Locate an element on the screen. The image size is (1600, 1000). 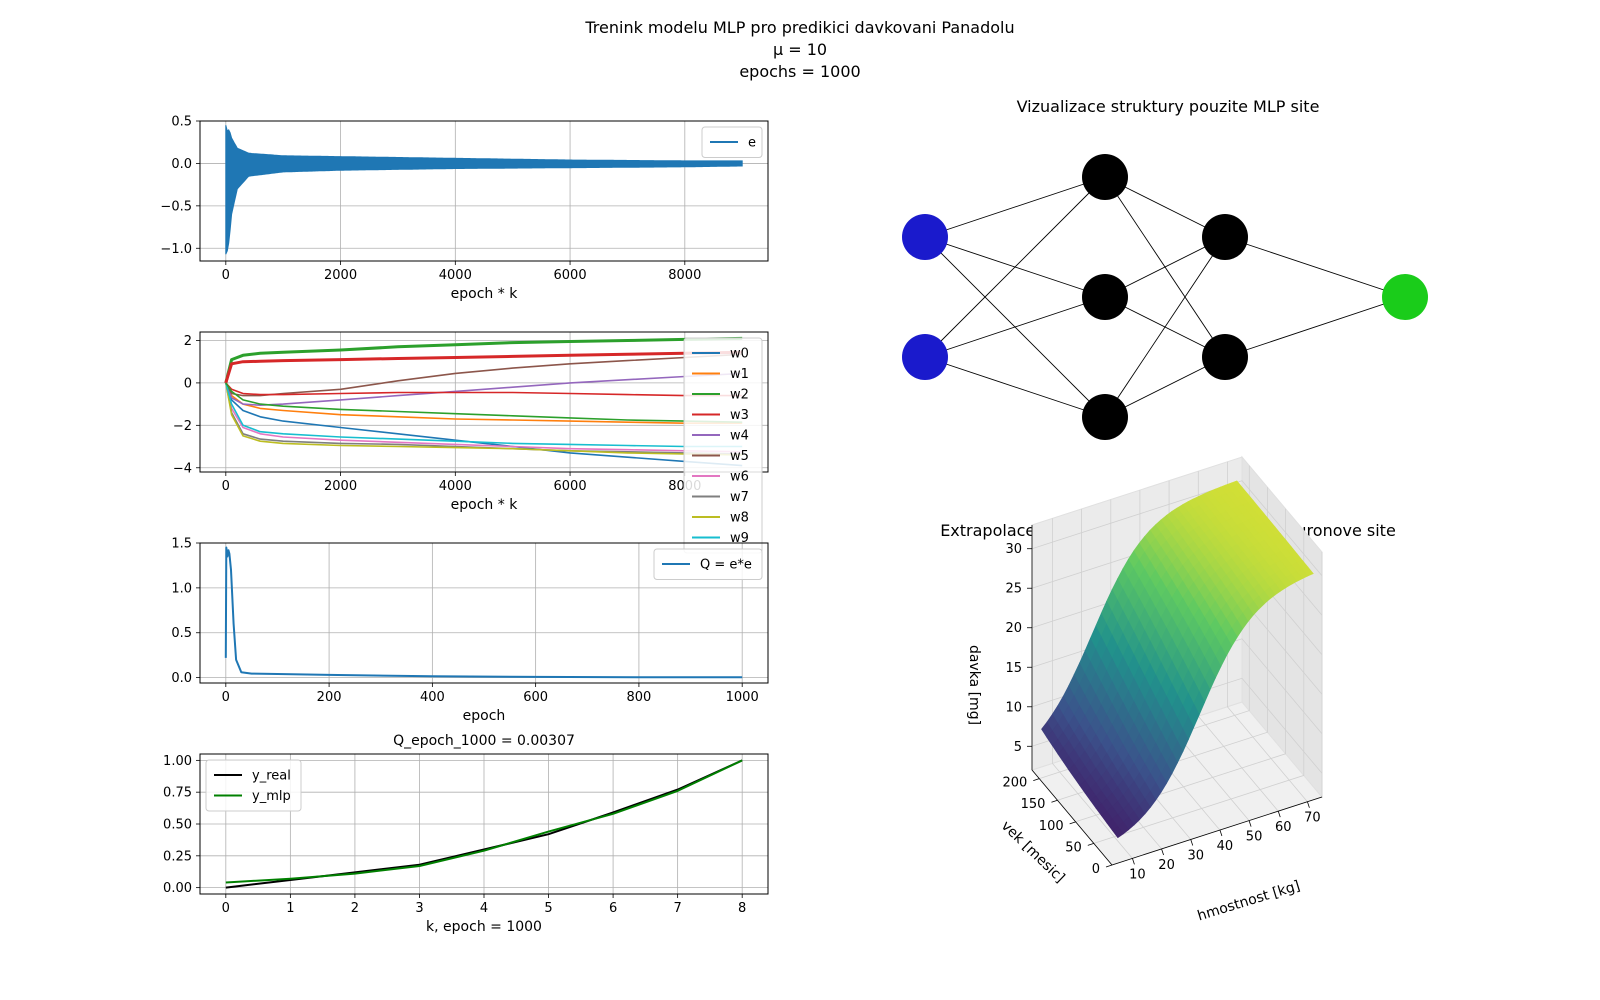
y-tick-label: 2 is located at coordinates (188, 341).